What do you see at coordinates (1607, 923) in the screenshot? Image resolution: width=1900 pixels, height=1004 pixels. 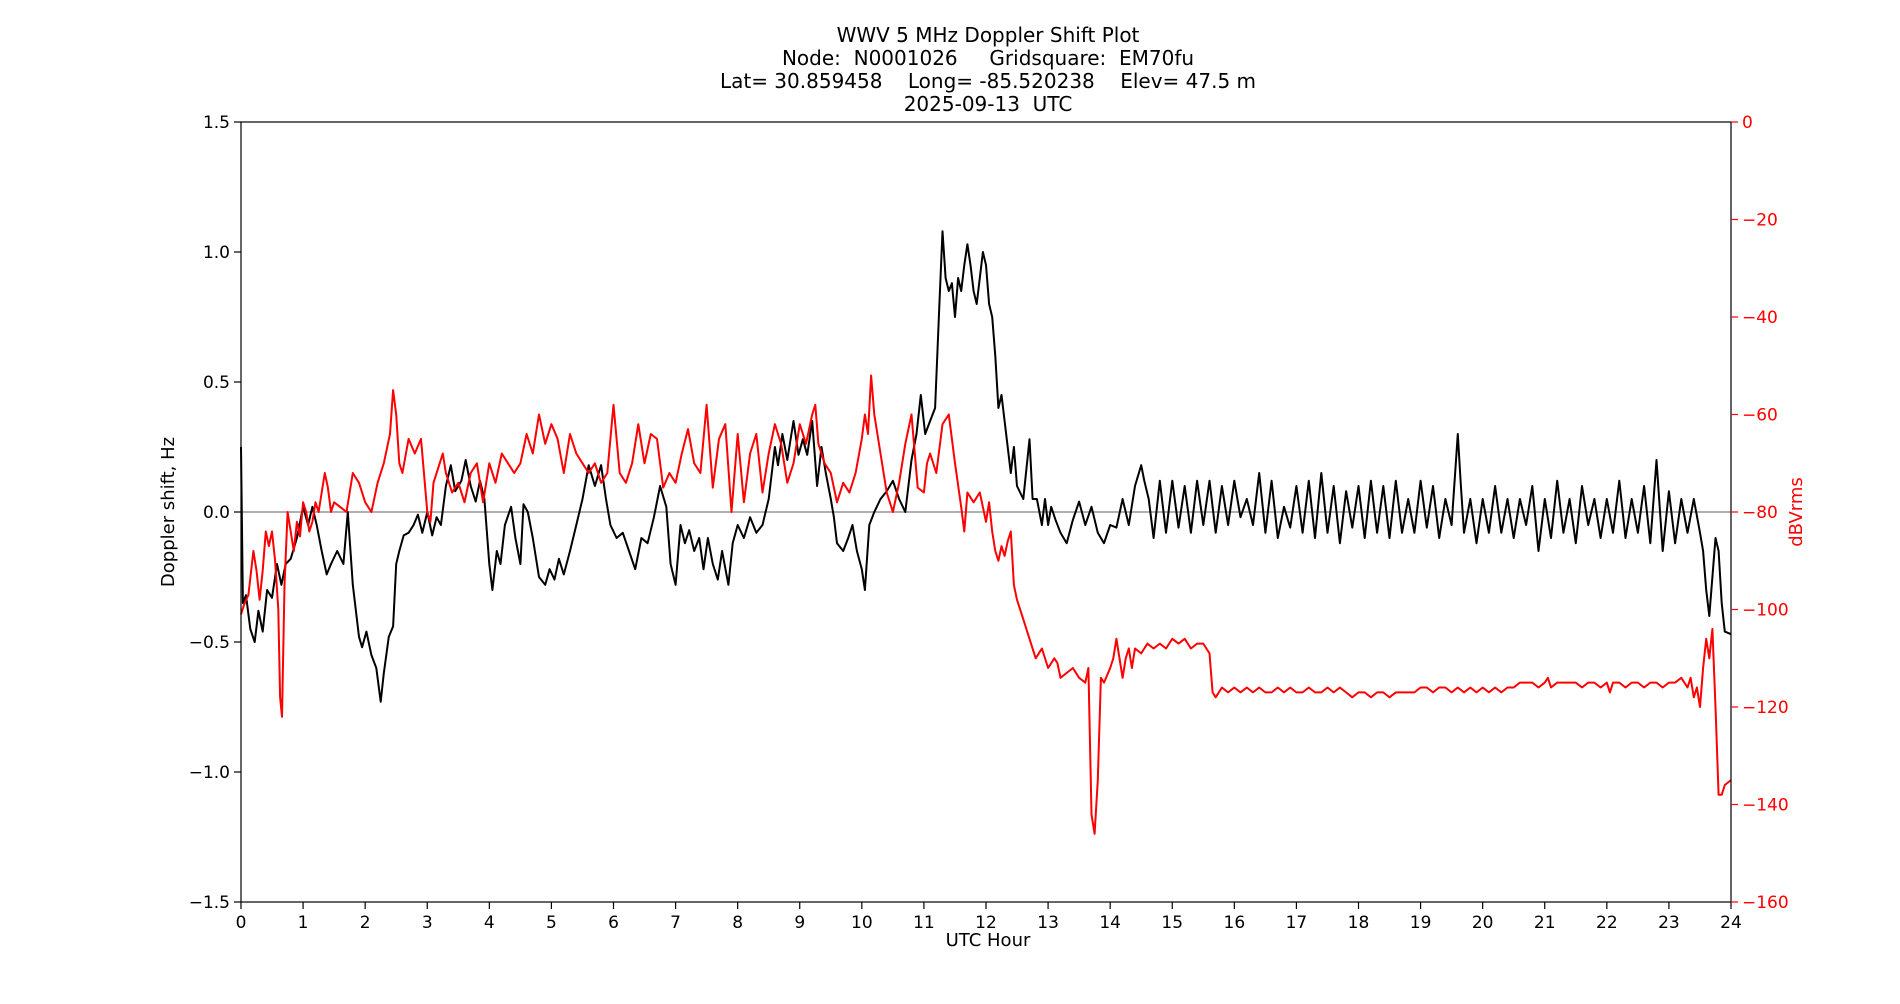 I see `x-tick-label: 22` at bounding box center [1607, 923].